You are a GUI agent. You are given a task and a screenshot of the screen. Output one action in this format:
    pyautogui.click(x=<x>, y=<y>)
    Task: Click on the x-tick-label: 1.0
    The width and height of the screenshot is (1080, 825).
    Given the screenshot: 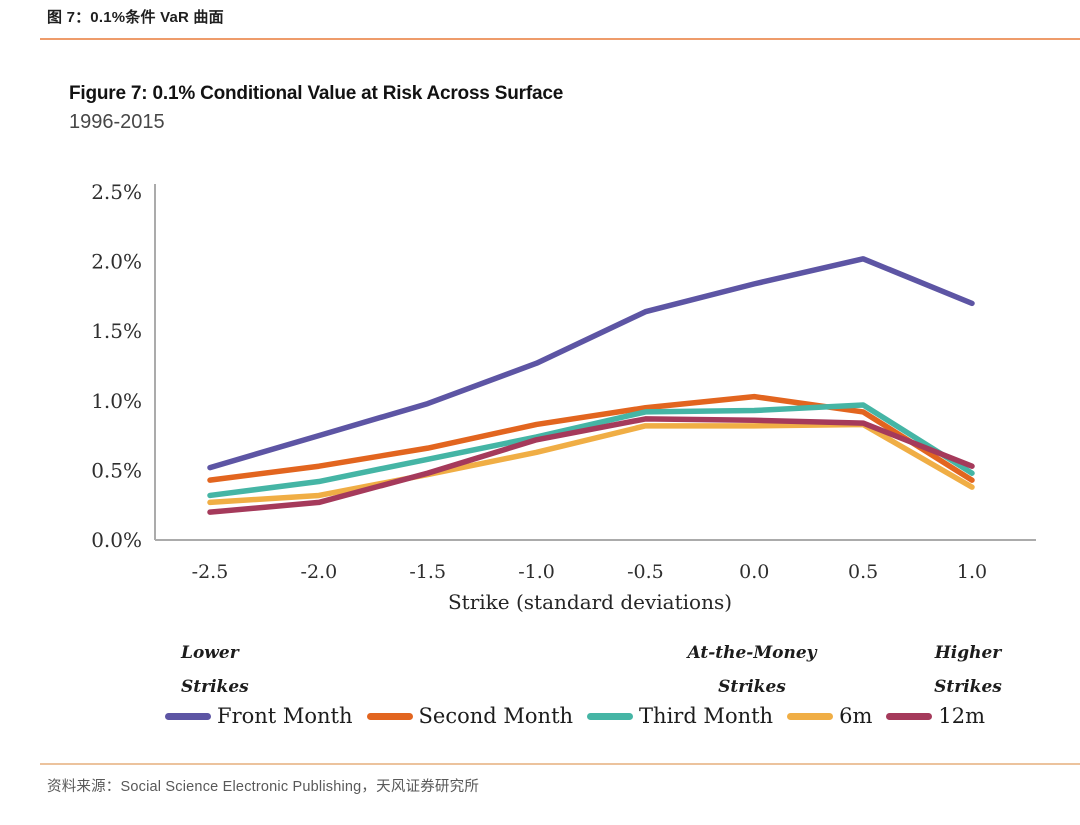 What is the action you would take?
    pyautogui.click(x=972, y=572)
    